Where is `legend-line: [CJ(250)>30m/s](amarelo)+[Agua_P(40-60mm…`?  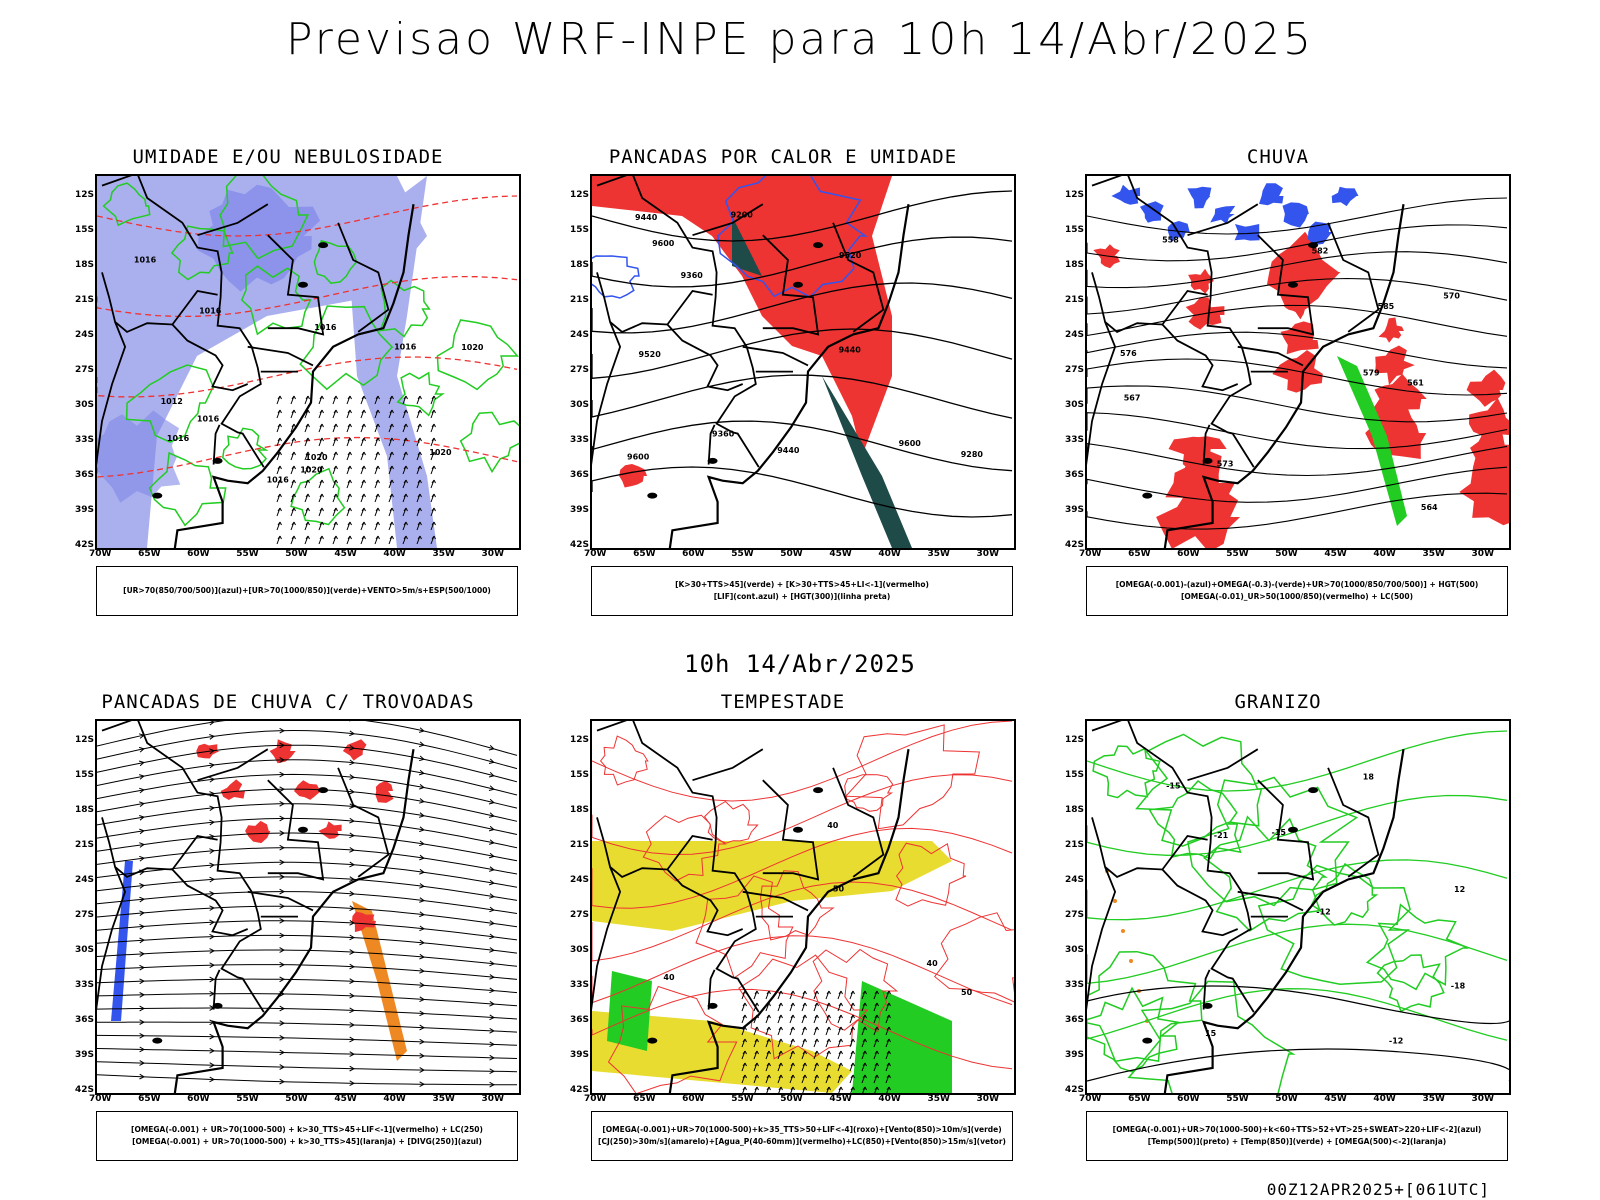
legend-line: [CJ(250)>30m/s](amarelo)+[Agua_P(40-60mm… is located at coordinates (802, 1141).